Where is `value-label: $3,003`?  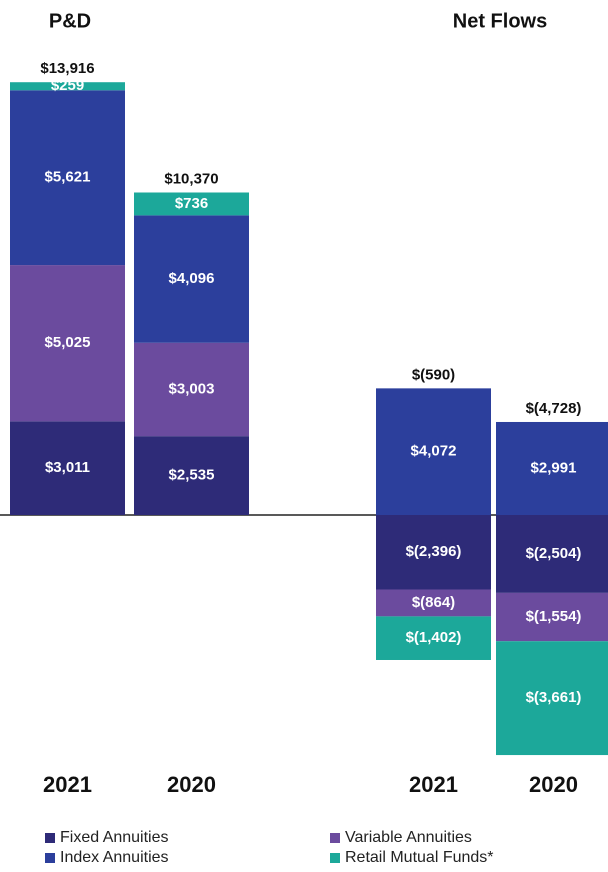 value-label: $3,003 is located at coordinates (192, 388).